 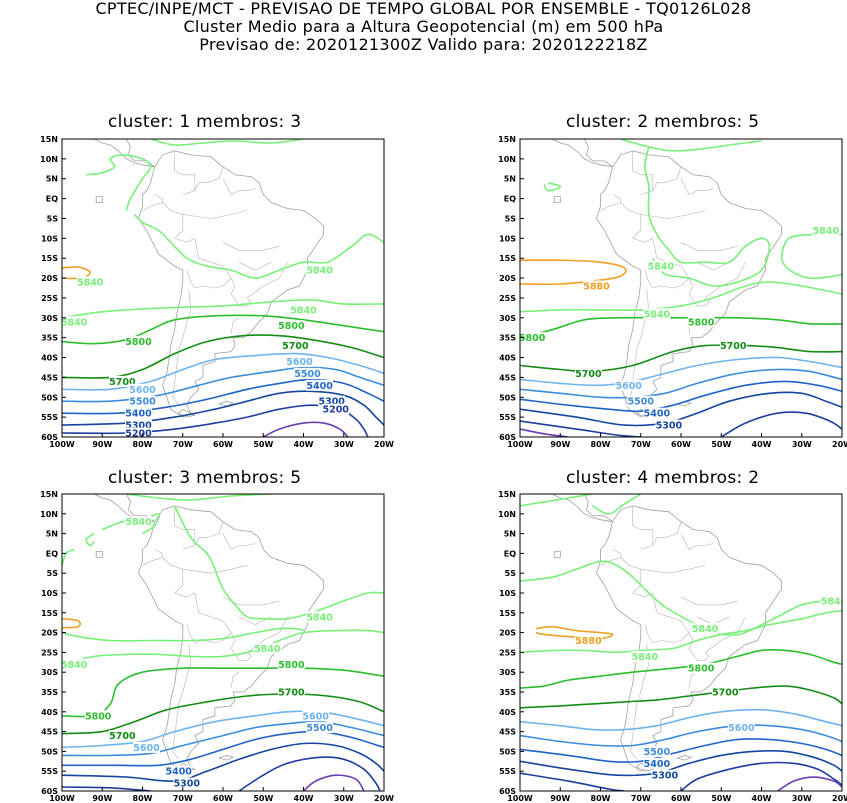 What do you see at coordinates (344, 798) in the screenshot?
I see `lon-tick-label: 30W` at bounding box center [344, 798].